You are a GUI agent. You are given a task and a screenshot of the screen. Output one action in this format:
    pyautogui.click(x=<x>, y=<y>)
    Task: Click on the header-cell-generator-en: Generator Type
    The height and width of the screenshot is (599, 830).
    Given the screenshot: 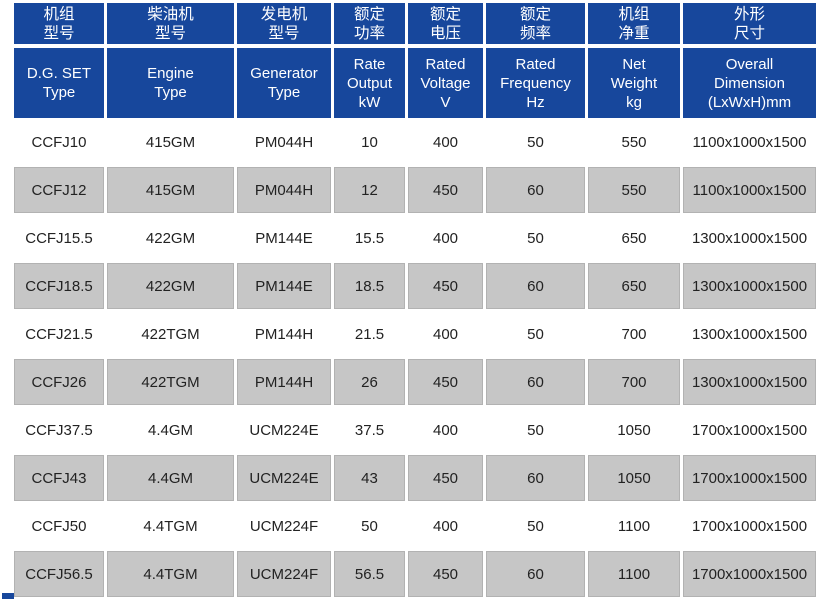 What is the action you would take?
    pyautogui.click(x=284, y=83)
    